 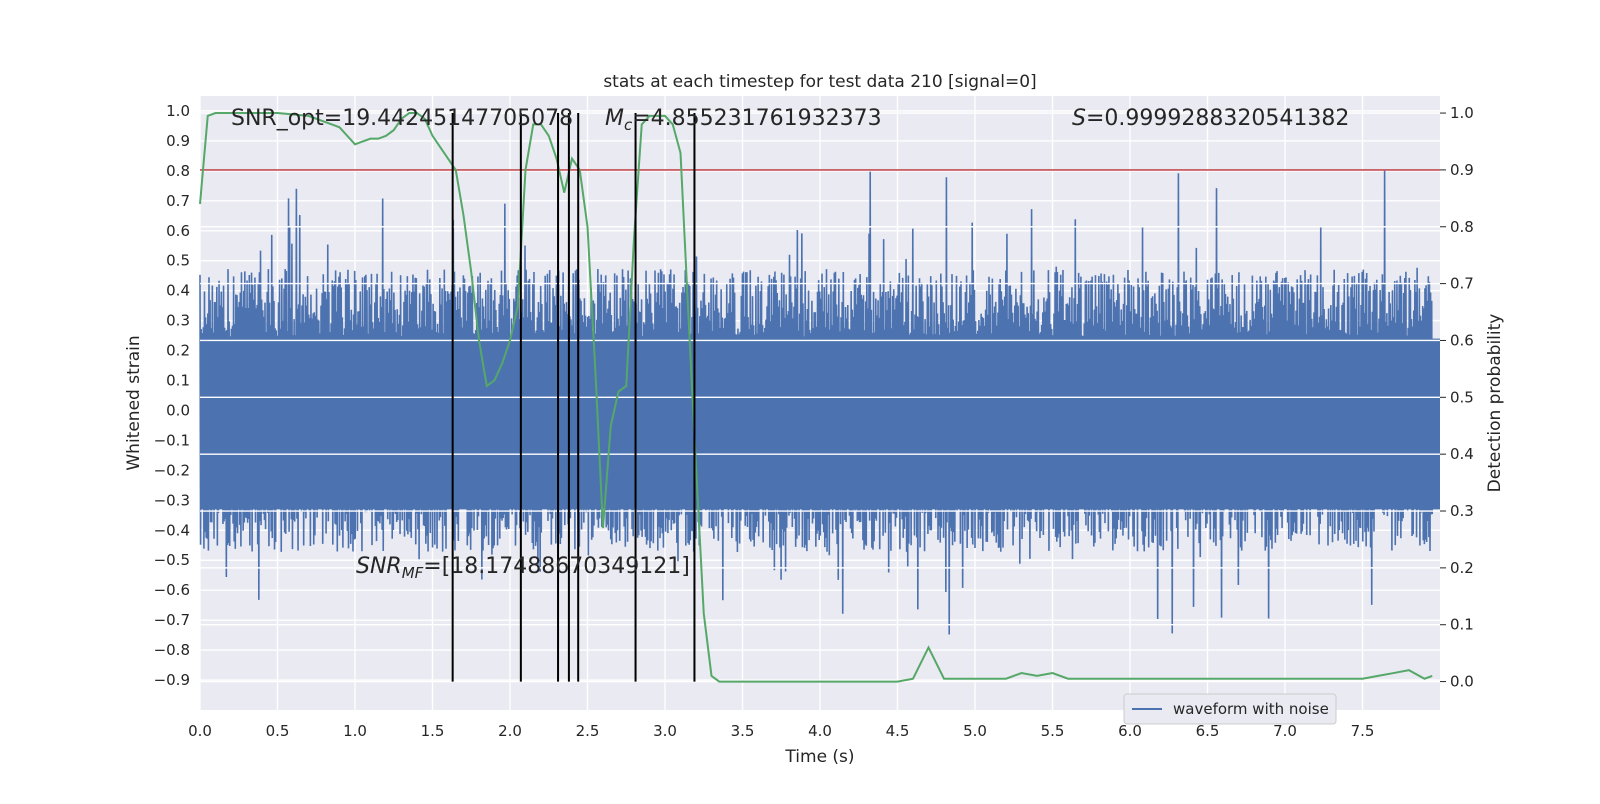 I want to click on mc-value: =4.855231761932373, so click(x=756, y=118).